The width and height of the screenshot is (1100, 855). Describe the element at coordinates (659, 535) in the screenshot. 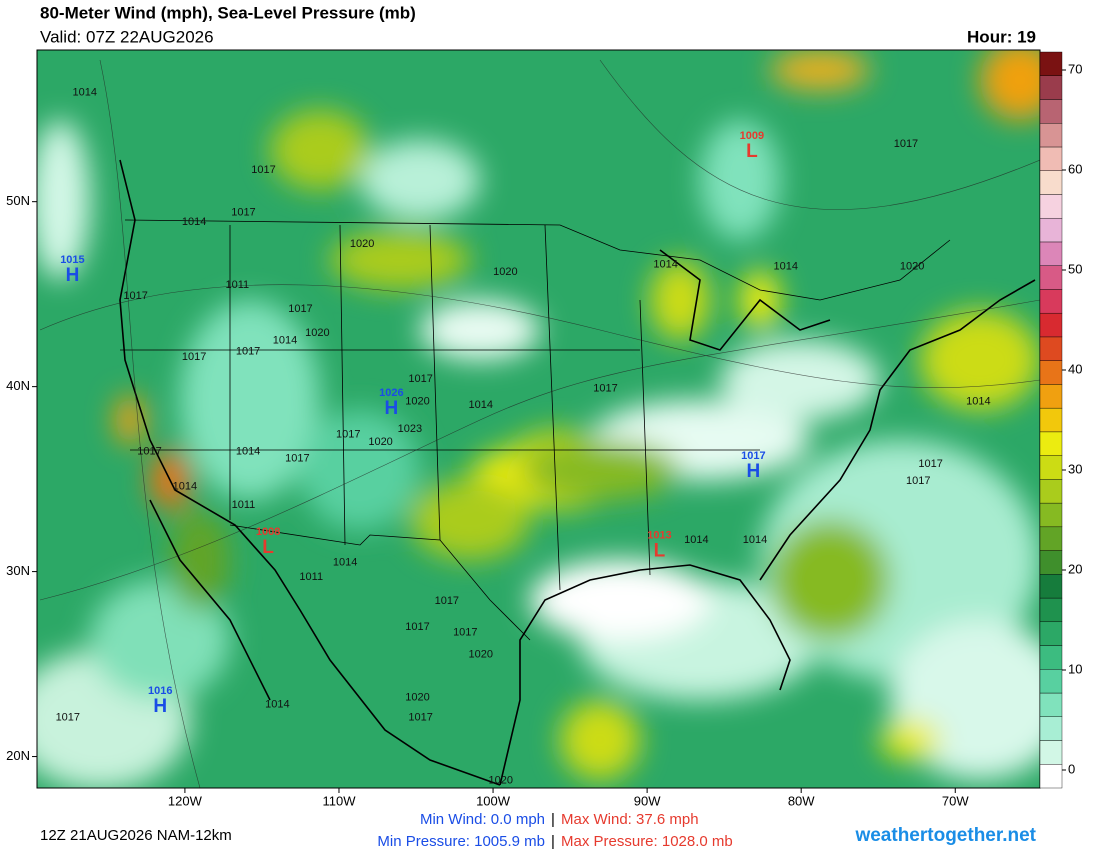

I see `pressure-center-value: 1013` at that location.